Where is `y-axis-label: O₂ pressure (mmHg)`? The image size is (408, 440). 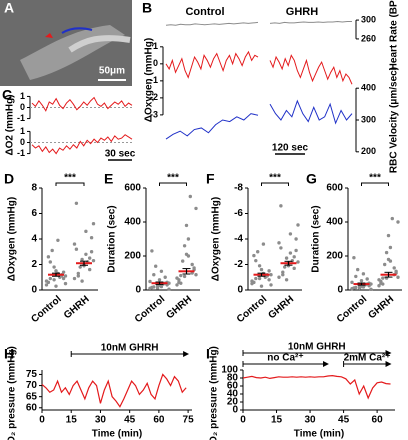
y-axis-label: O₂ pressure (mmHg) is located at coordinates (214, 393).